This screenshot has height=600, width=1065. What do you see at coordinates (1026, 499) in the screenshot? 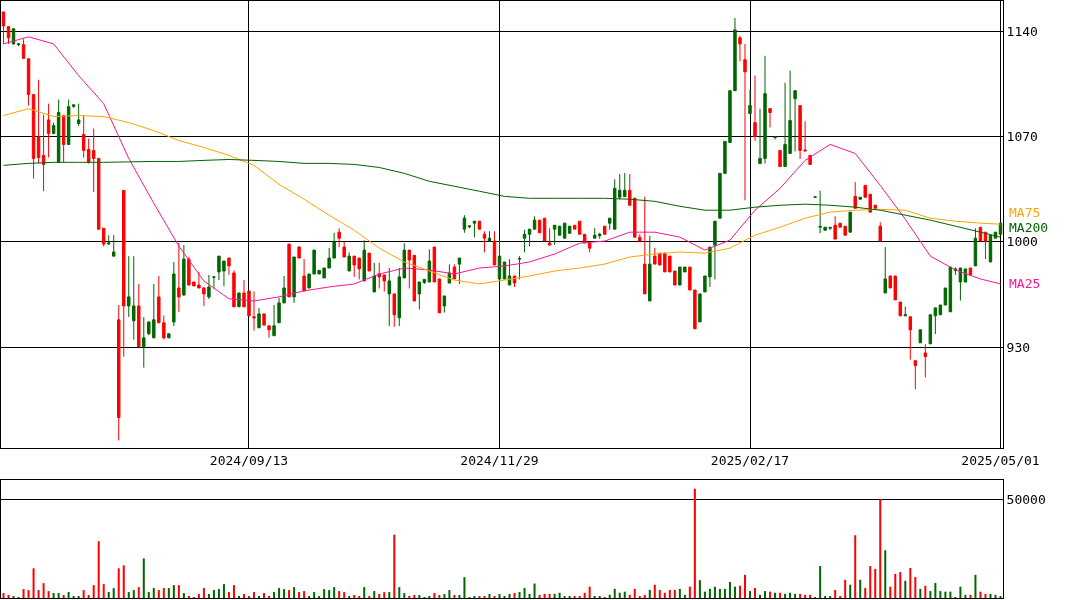
I see `y-tick-label: 50000` at bounding box center [1026, 499].